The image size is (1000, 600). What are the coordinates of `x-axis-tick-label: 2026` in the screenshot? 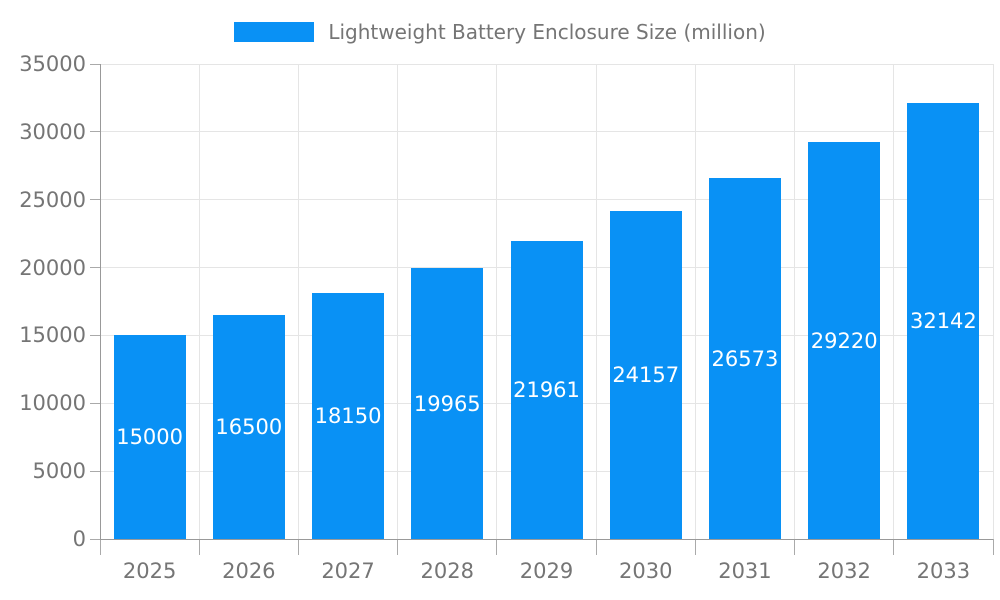 It's located at (249, 571).